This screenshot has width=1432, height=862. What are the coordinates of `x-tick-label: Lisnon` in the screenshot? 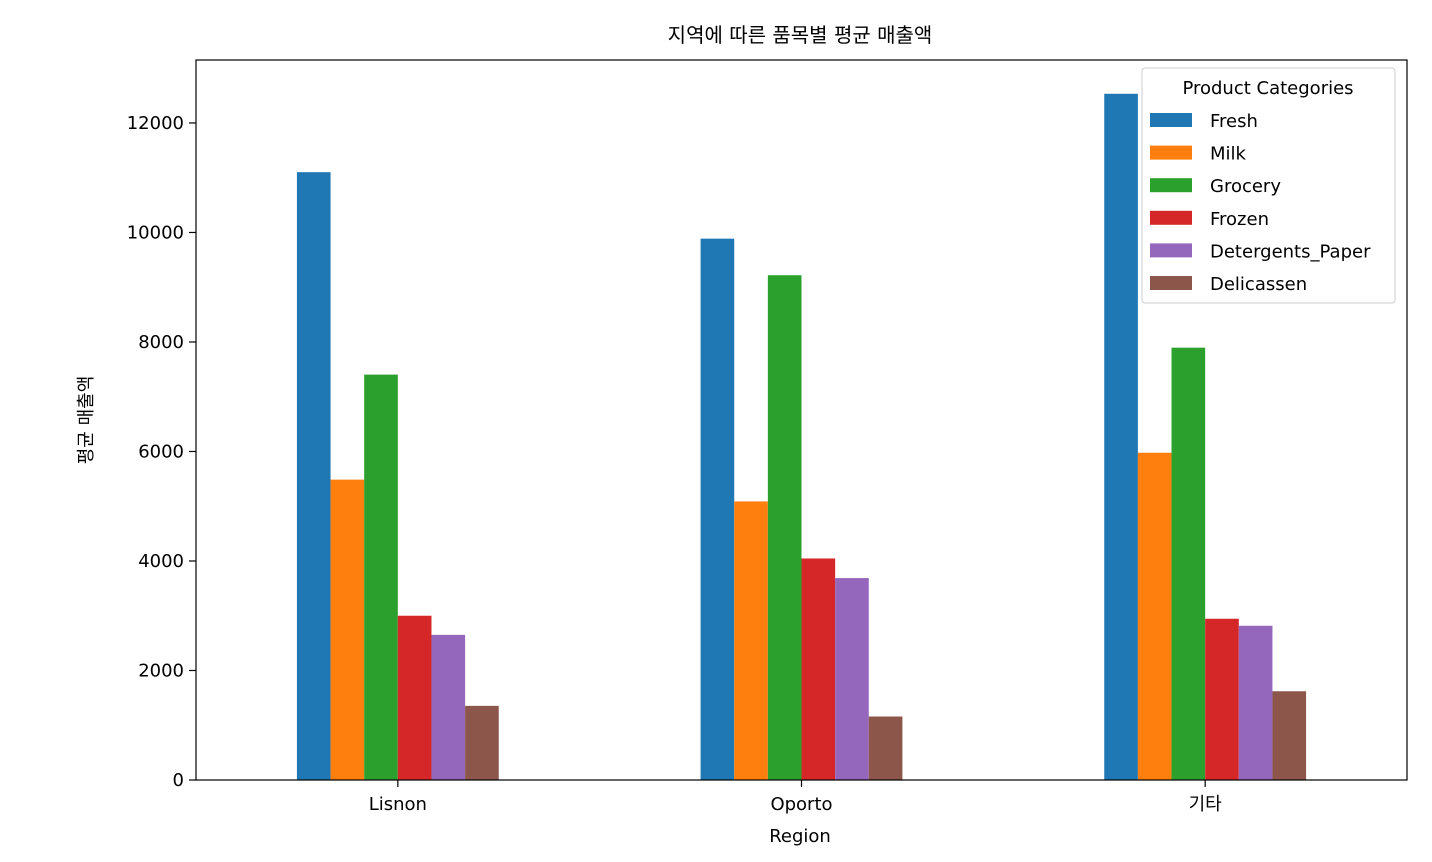 It's located at (398, 804).